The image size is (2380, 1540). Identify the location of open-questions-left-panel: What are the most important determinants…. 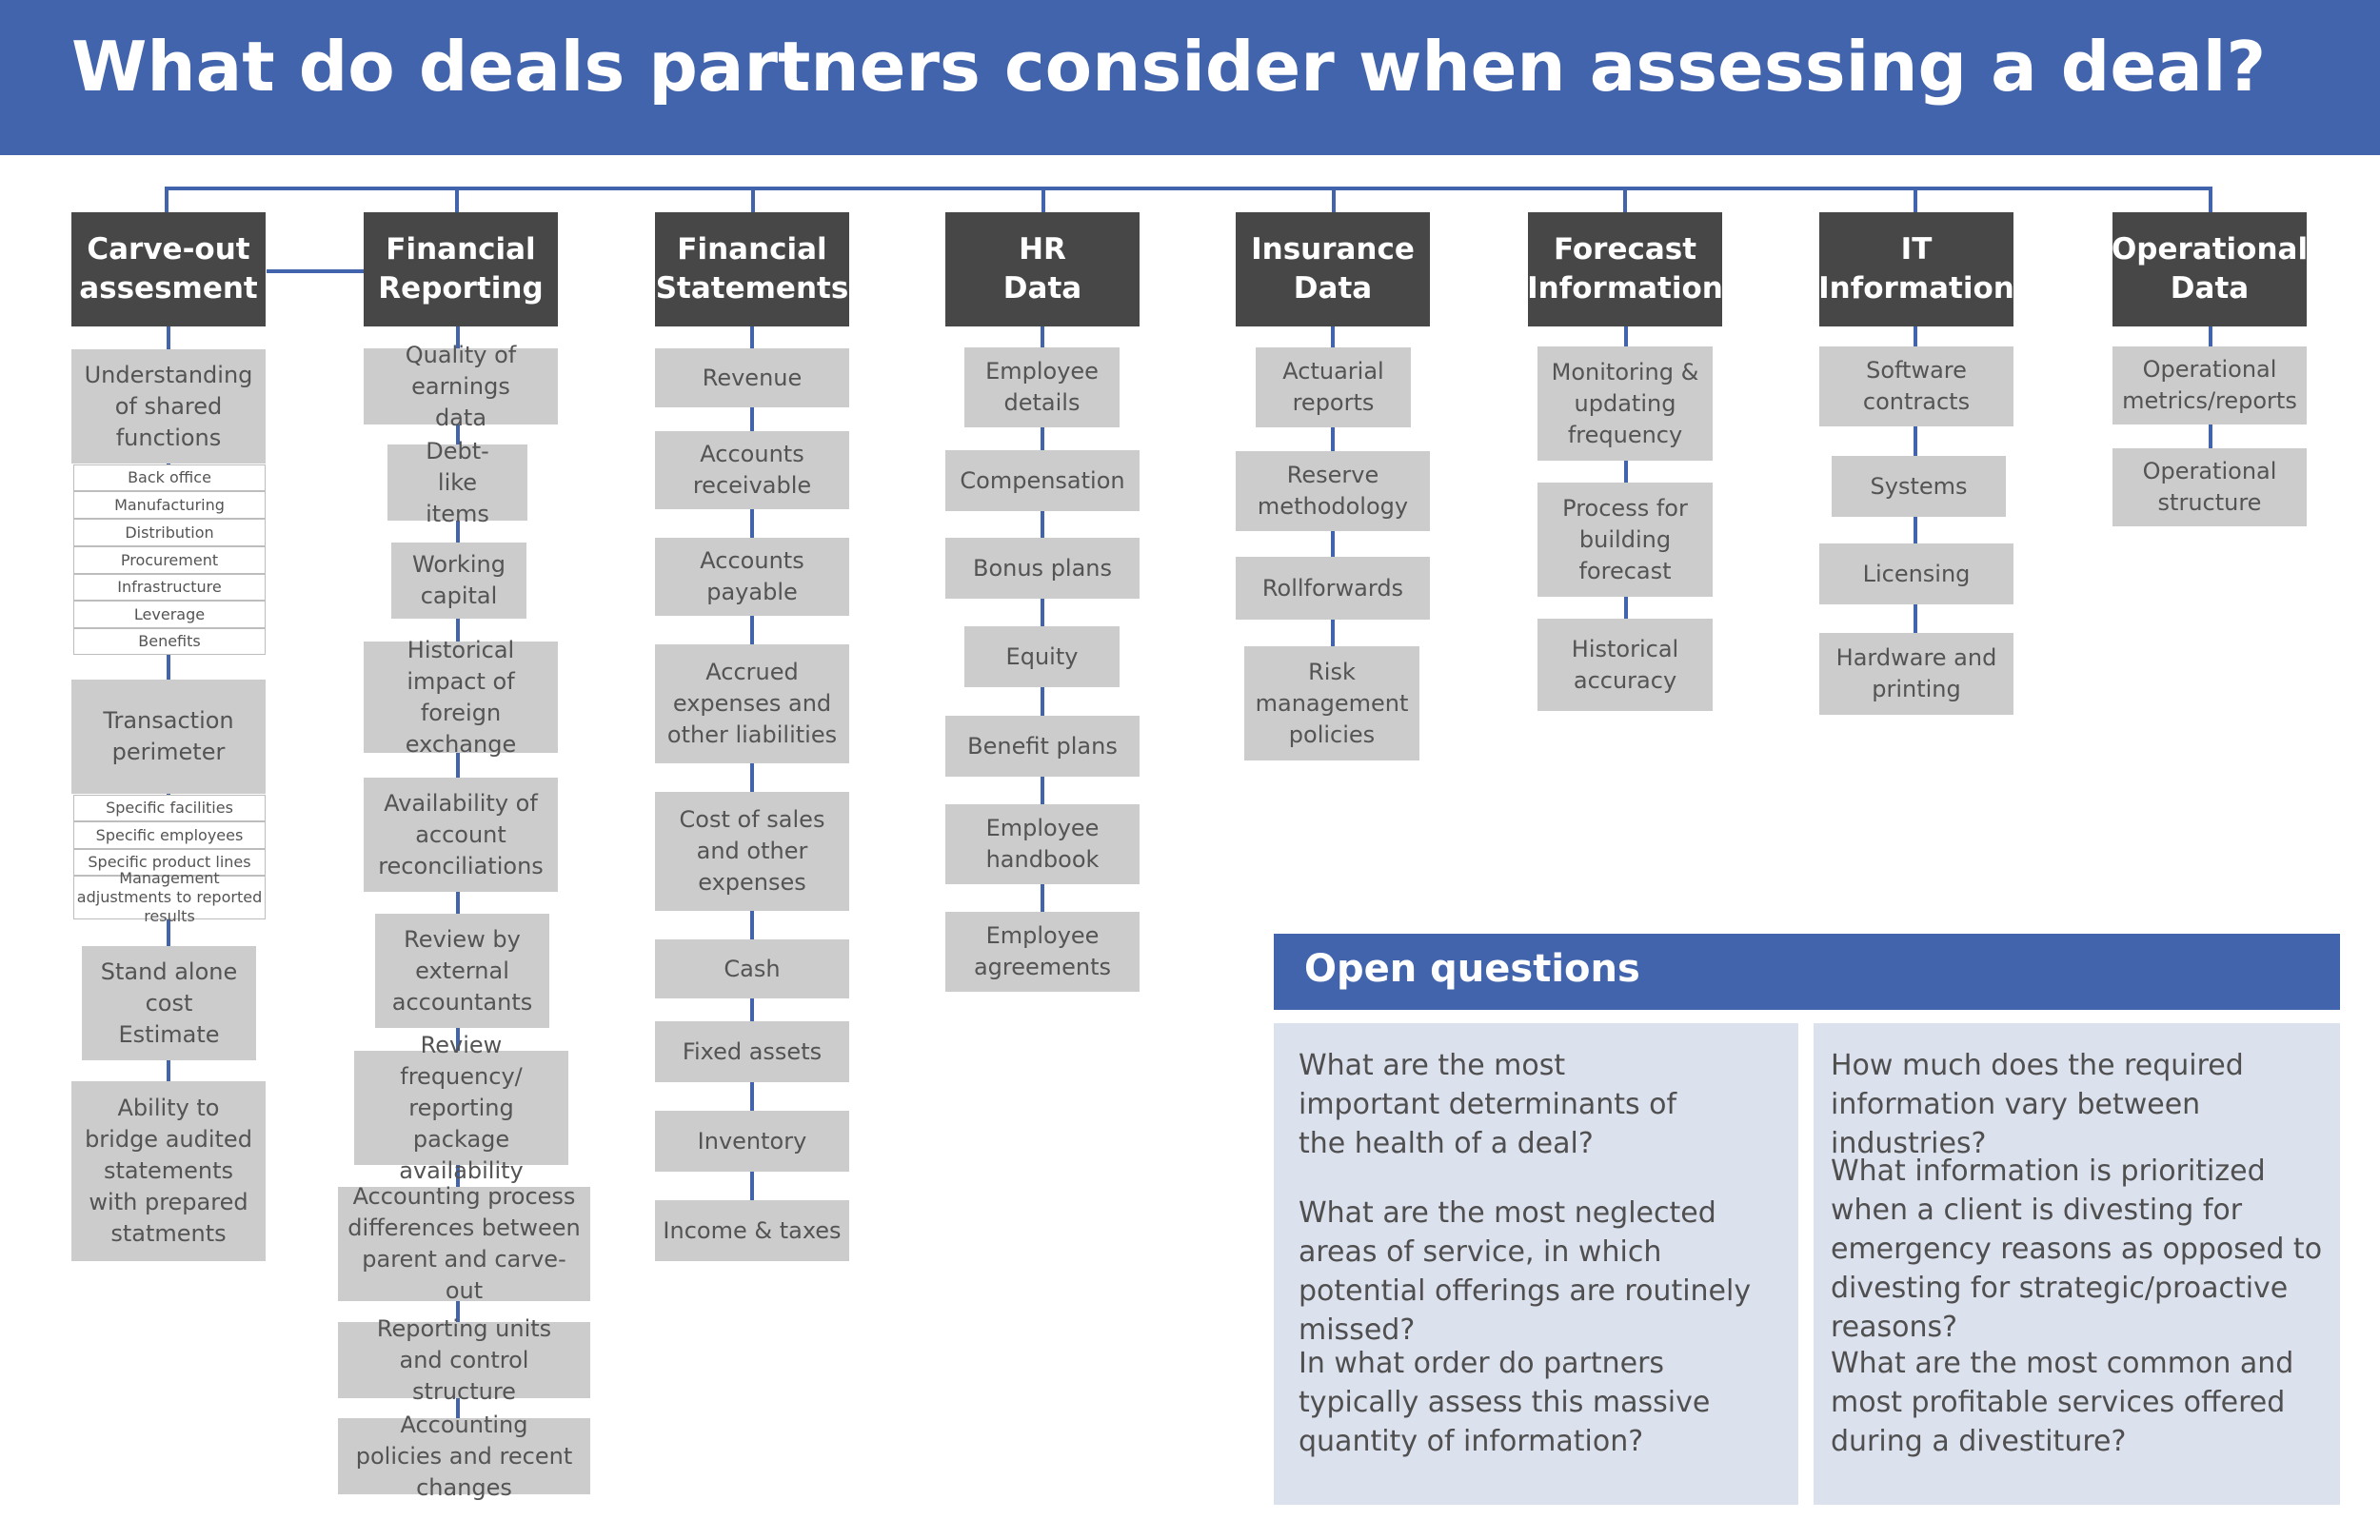
(1536, 1264).